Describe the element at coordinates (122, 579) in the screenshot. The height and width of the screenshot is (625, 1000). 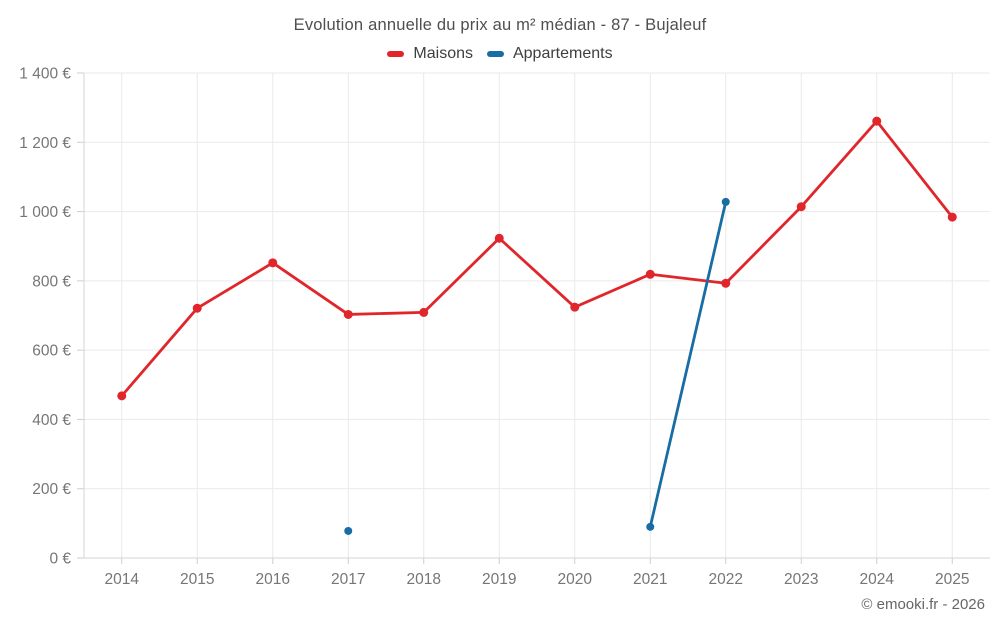
I see `x-axis-label: 2014` at that location.